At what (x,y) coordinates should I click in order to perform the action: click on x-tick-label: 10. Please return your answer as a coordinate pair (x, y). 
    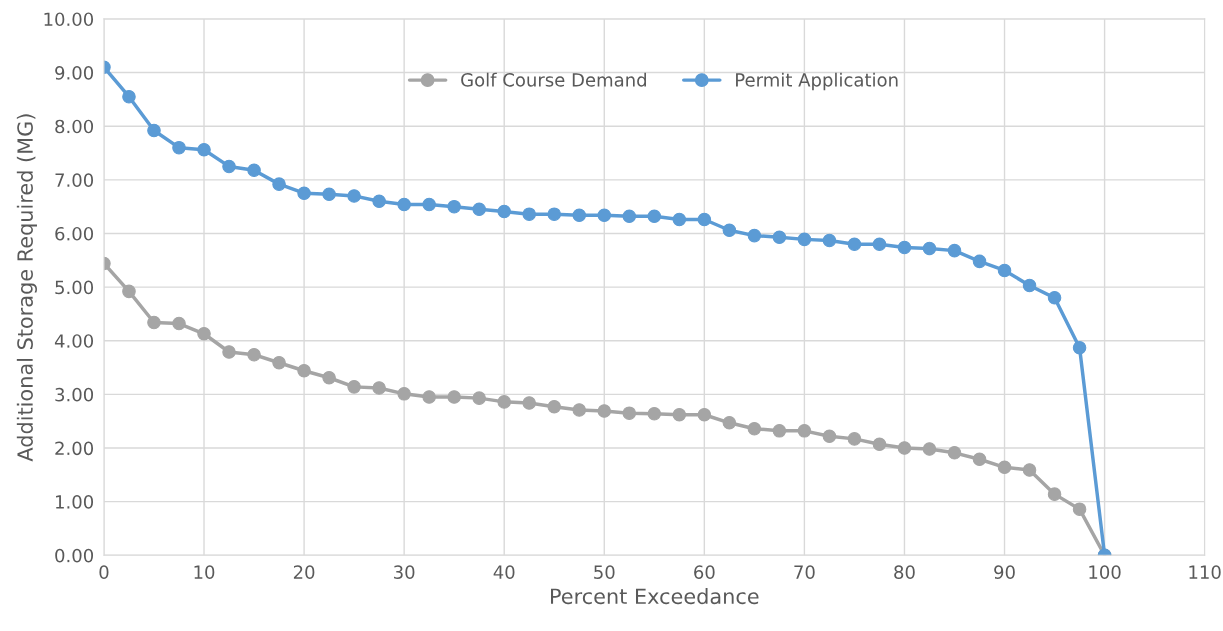
    Looking at the image, I should click on (204, 572).